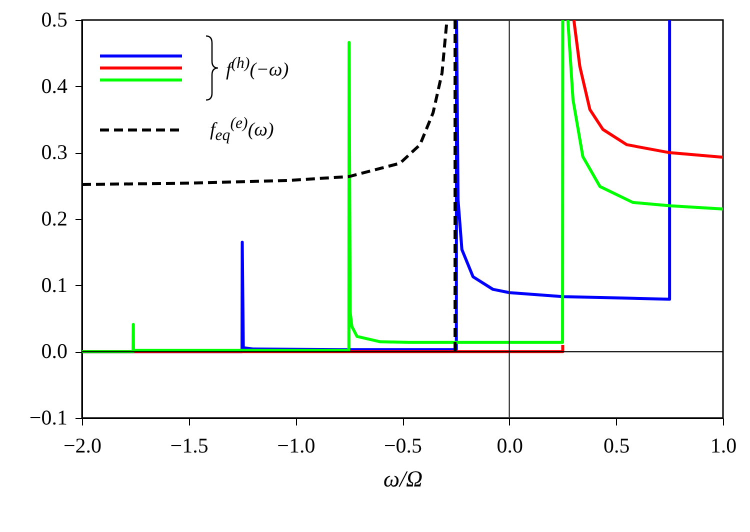 Image resolution: width=750 pixels, height=532 pixels. I want to click on x-tick-label: −1.5, so click(189, 446).